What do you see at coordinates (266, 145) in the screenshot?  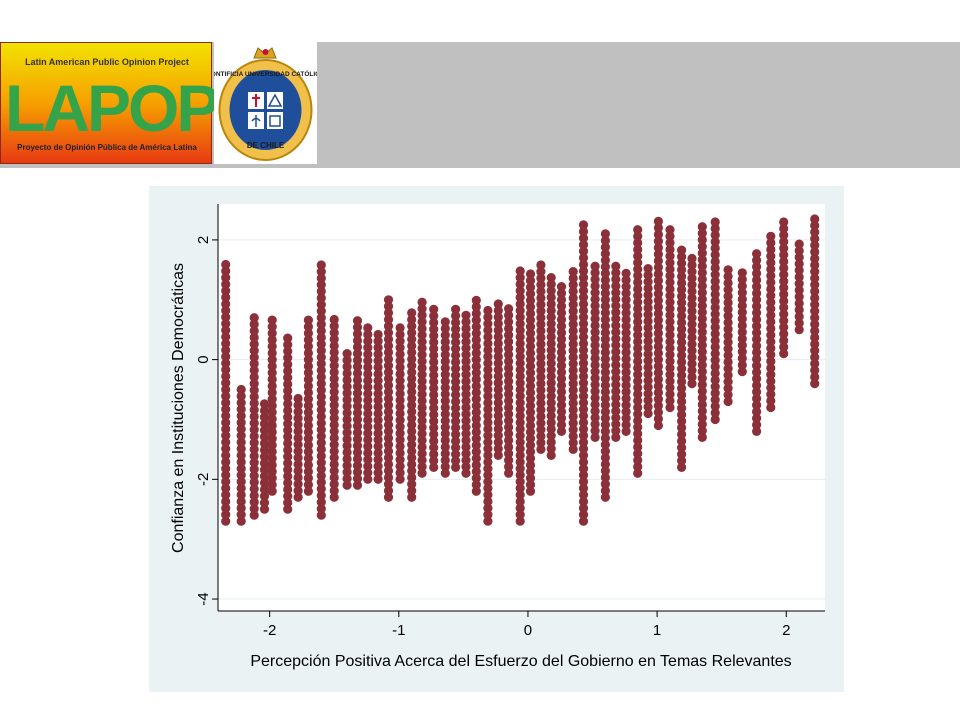 I see `puc-lower-text: DE CHILE` at bounding box center [266, 145].